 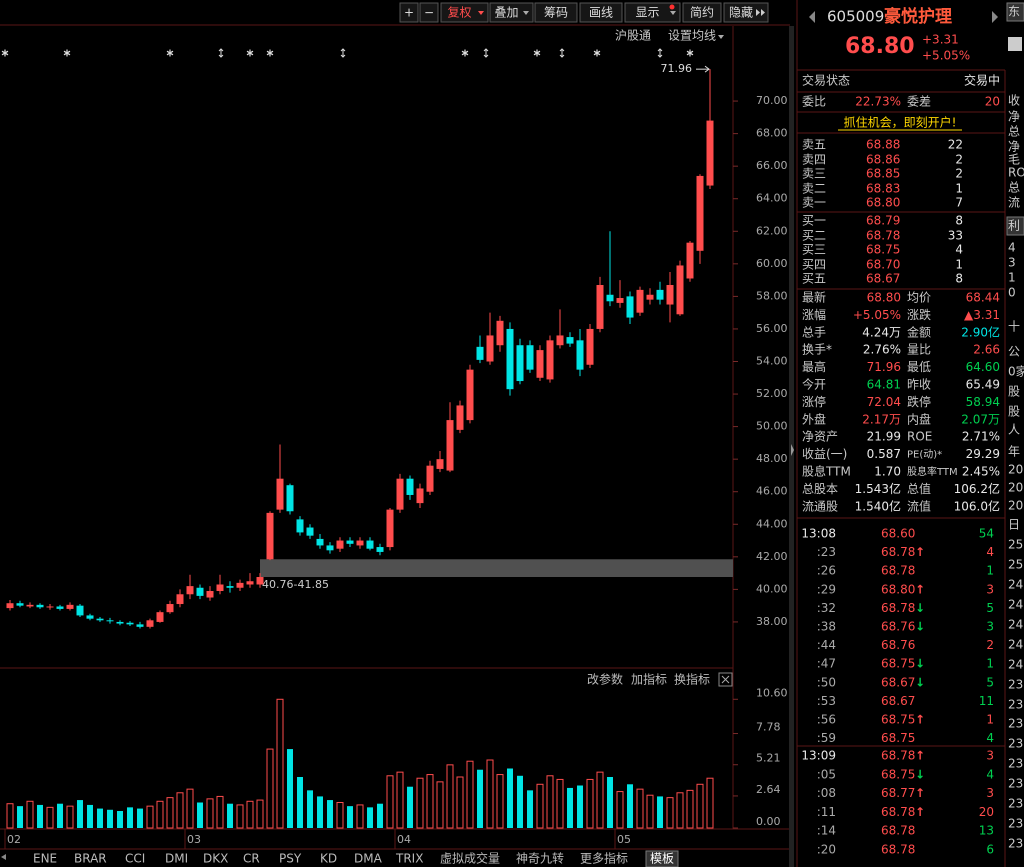 I want to click on indicator-tab: 模板, so click(x=662, y=859).